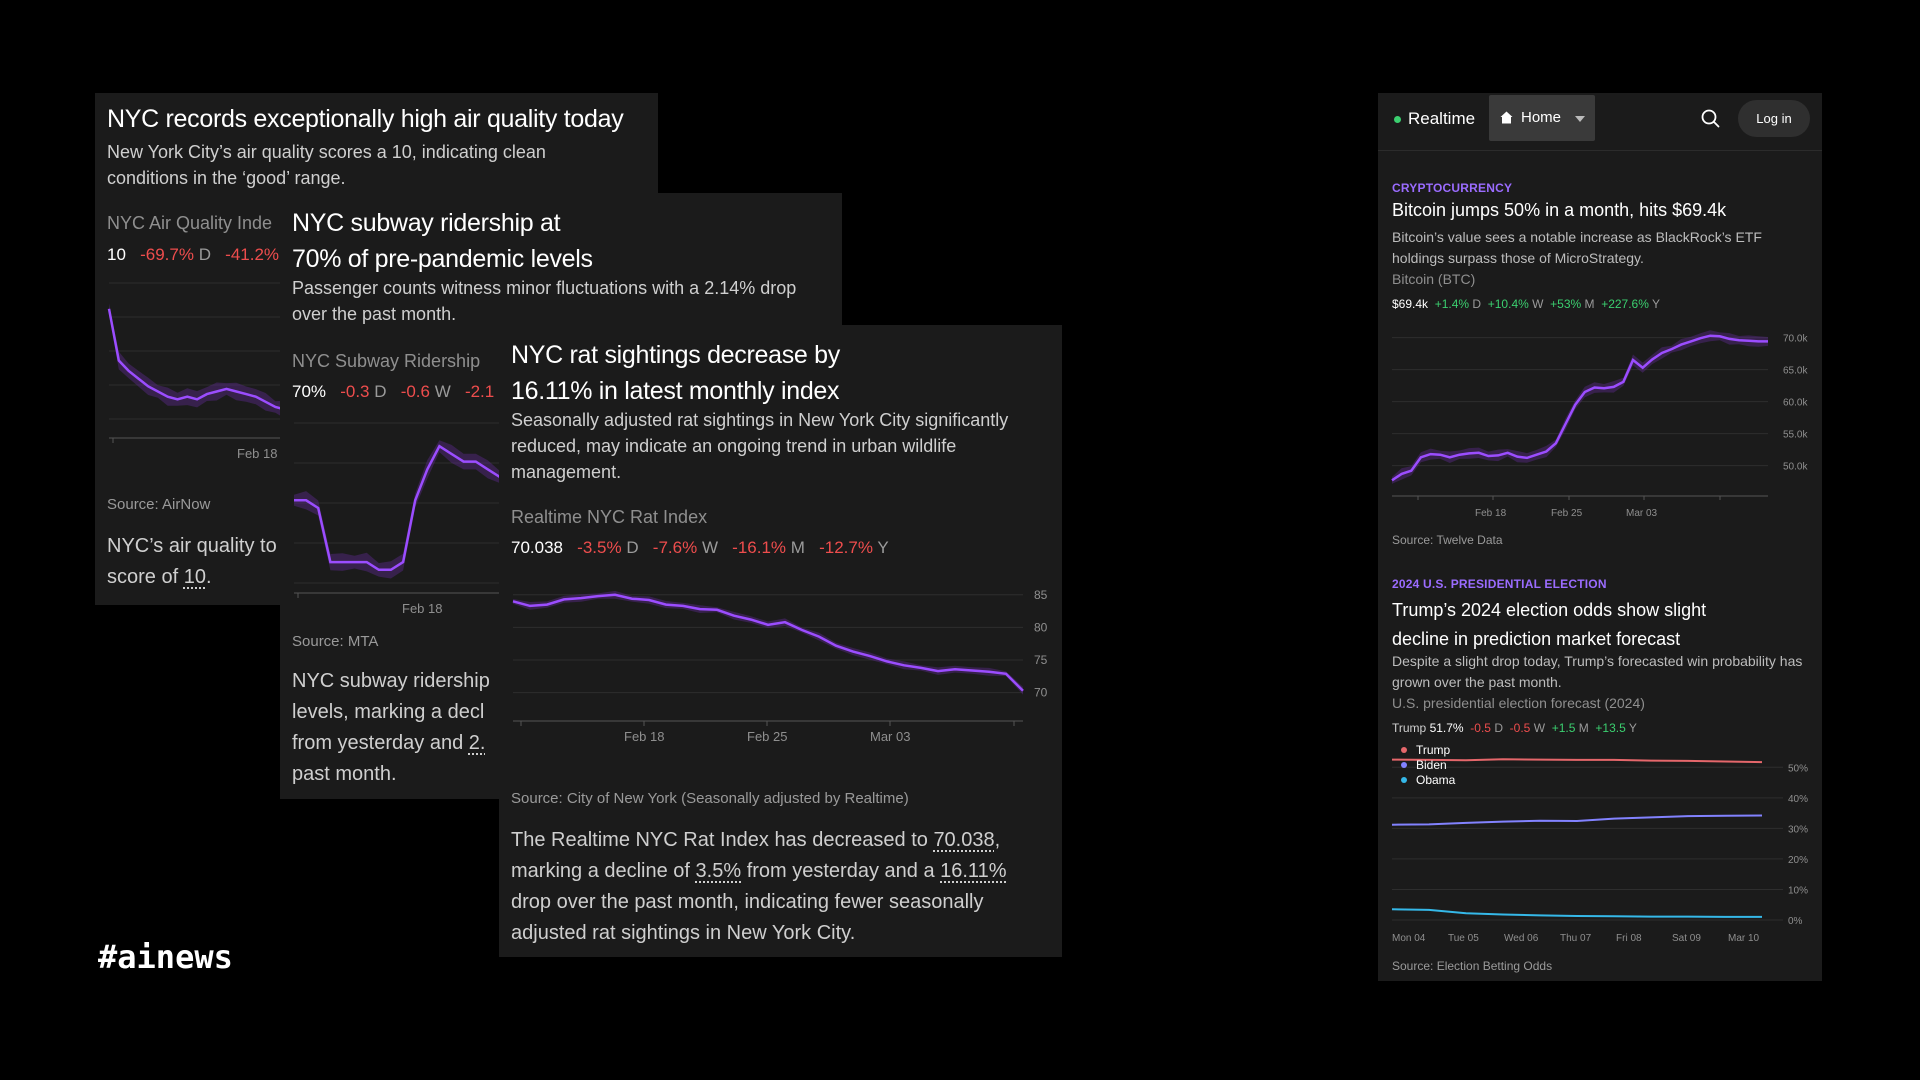 The height and width of the screenshot is (1080, 1920). What do you see at coordinates (1795, 921) in the screenshot?
I see `y-tick-label: 0%` at bounding box center [1795, 921].